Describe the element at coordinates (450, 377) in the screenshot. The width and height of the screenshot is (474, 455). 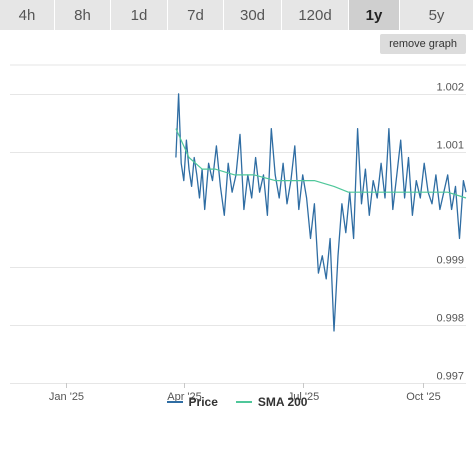
I see `y-tick-label: 0.997` at that location.